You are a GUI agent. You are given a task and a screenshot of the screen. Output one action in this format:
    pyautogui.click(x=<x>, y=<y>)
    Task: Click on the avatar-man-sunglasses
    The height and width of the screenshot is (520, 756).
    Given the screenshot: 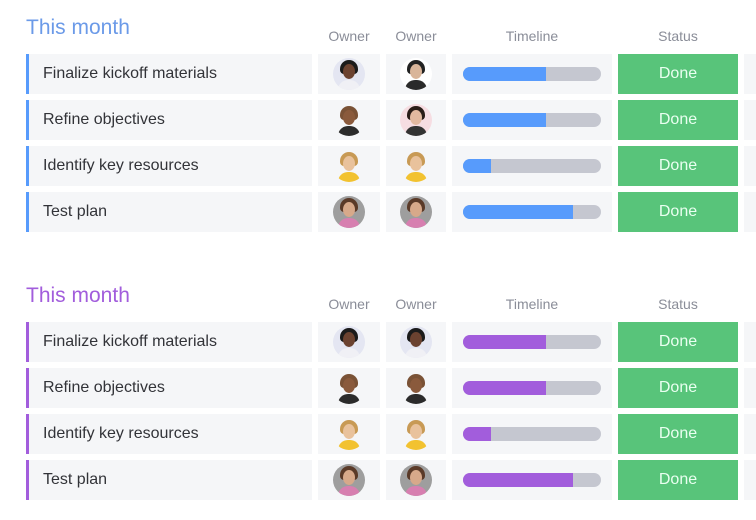 What is the action you would take?
    pyautogui.click(x=416, y=74)
    